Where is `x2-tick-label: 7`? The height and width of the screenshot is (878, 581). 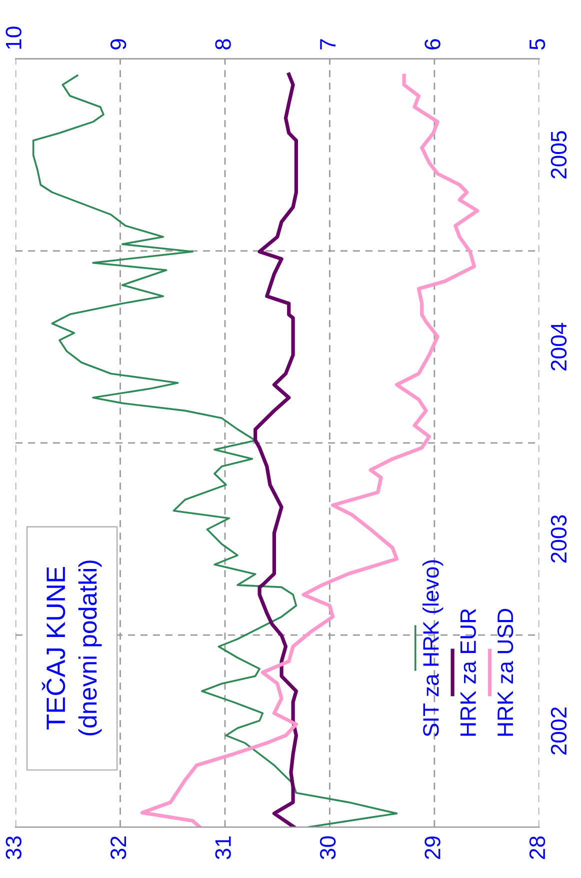
x2-tick-label: 7 is located at coordinates (328, 44).